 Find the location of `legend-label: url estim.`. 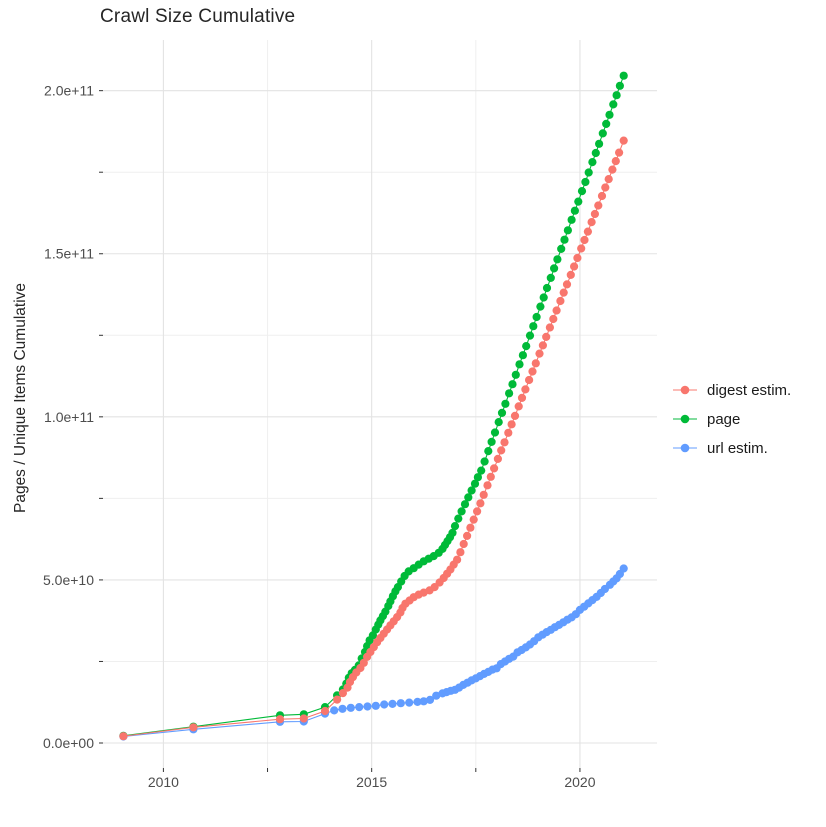

legend-label: url estim. is located at coordinates (737, 448).